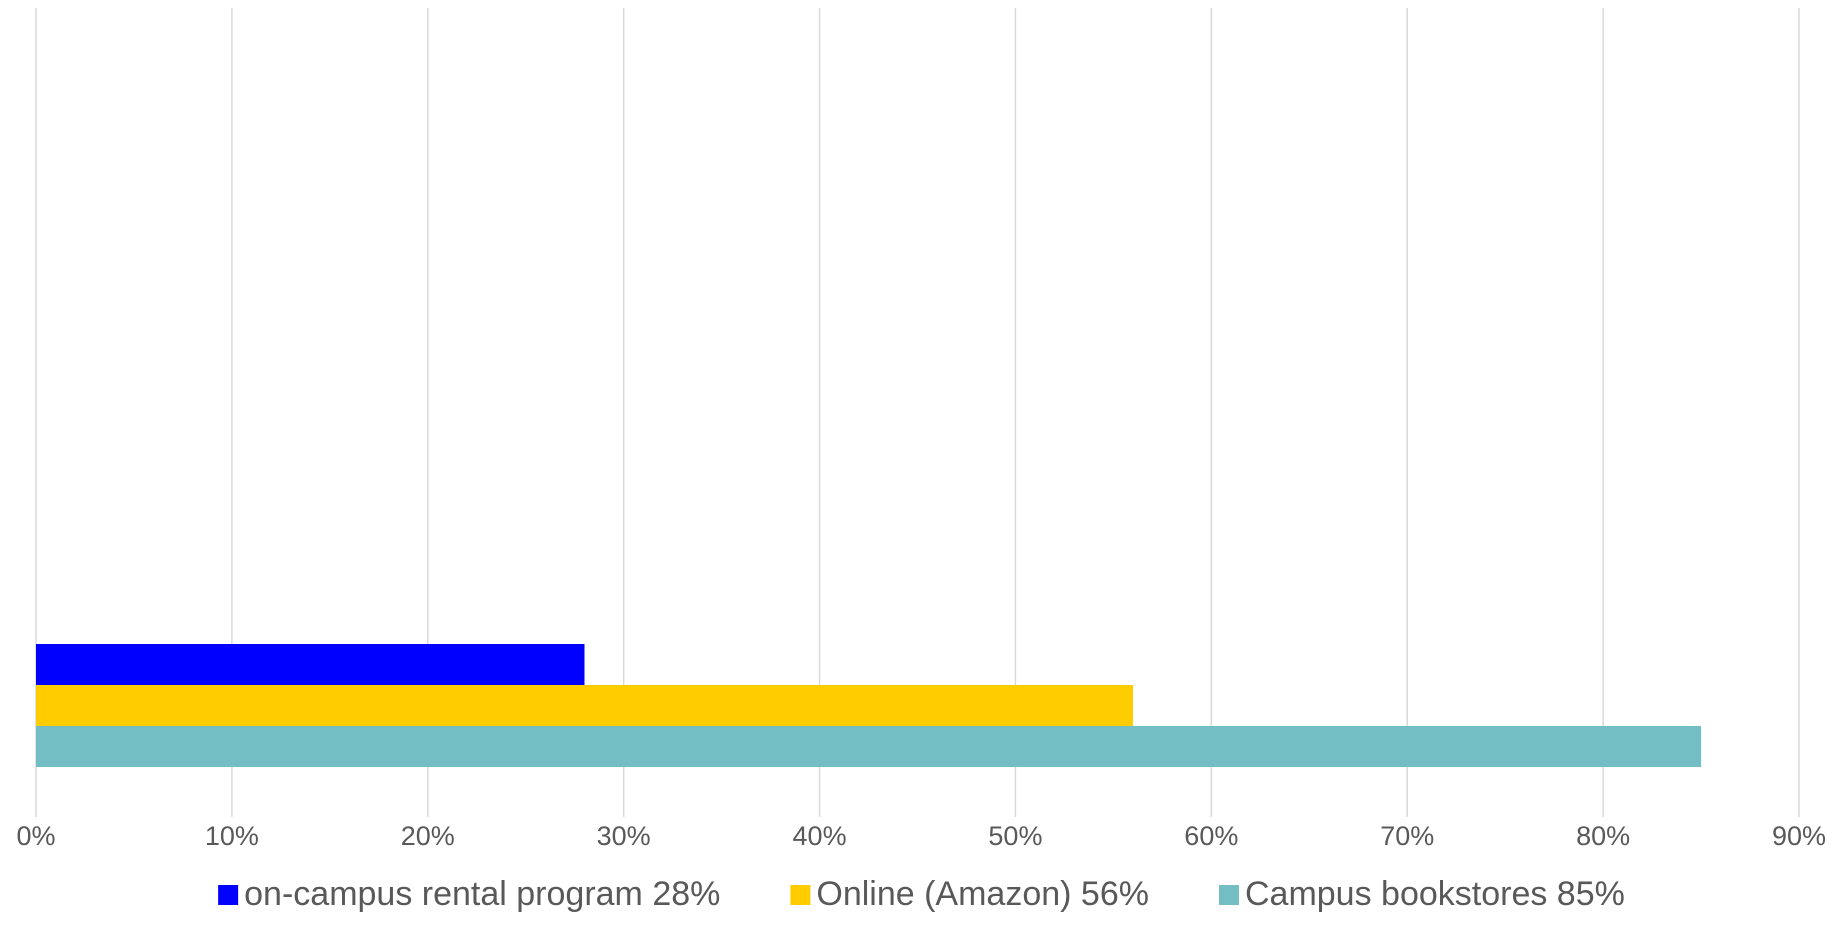 This screenshot has height=930, width=1843. I want to click on legend-item: Campus bookstores 85%, so click(1421, 894).